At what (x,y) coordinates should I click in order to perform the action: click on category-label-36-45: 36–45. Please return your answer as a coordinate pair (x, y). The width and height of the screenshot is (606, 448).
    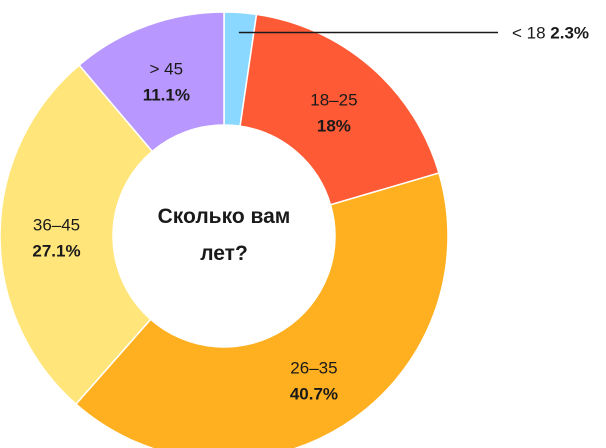
    Looking at the image, I should click on (56, 224).